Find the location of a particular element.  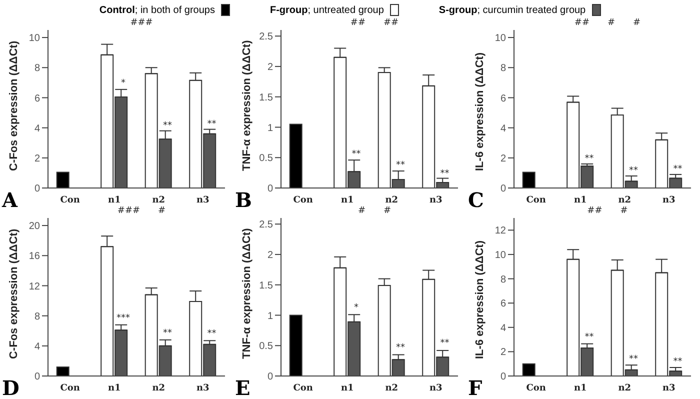

text: C is located at coordinates (476, 200).